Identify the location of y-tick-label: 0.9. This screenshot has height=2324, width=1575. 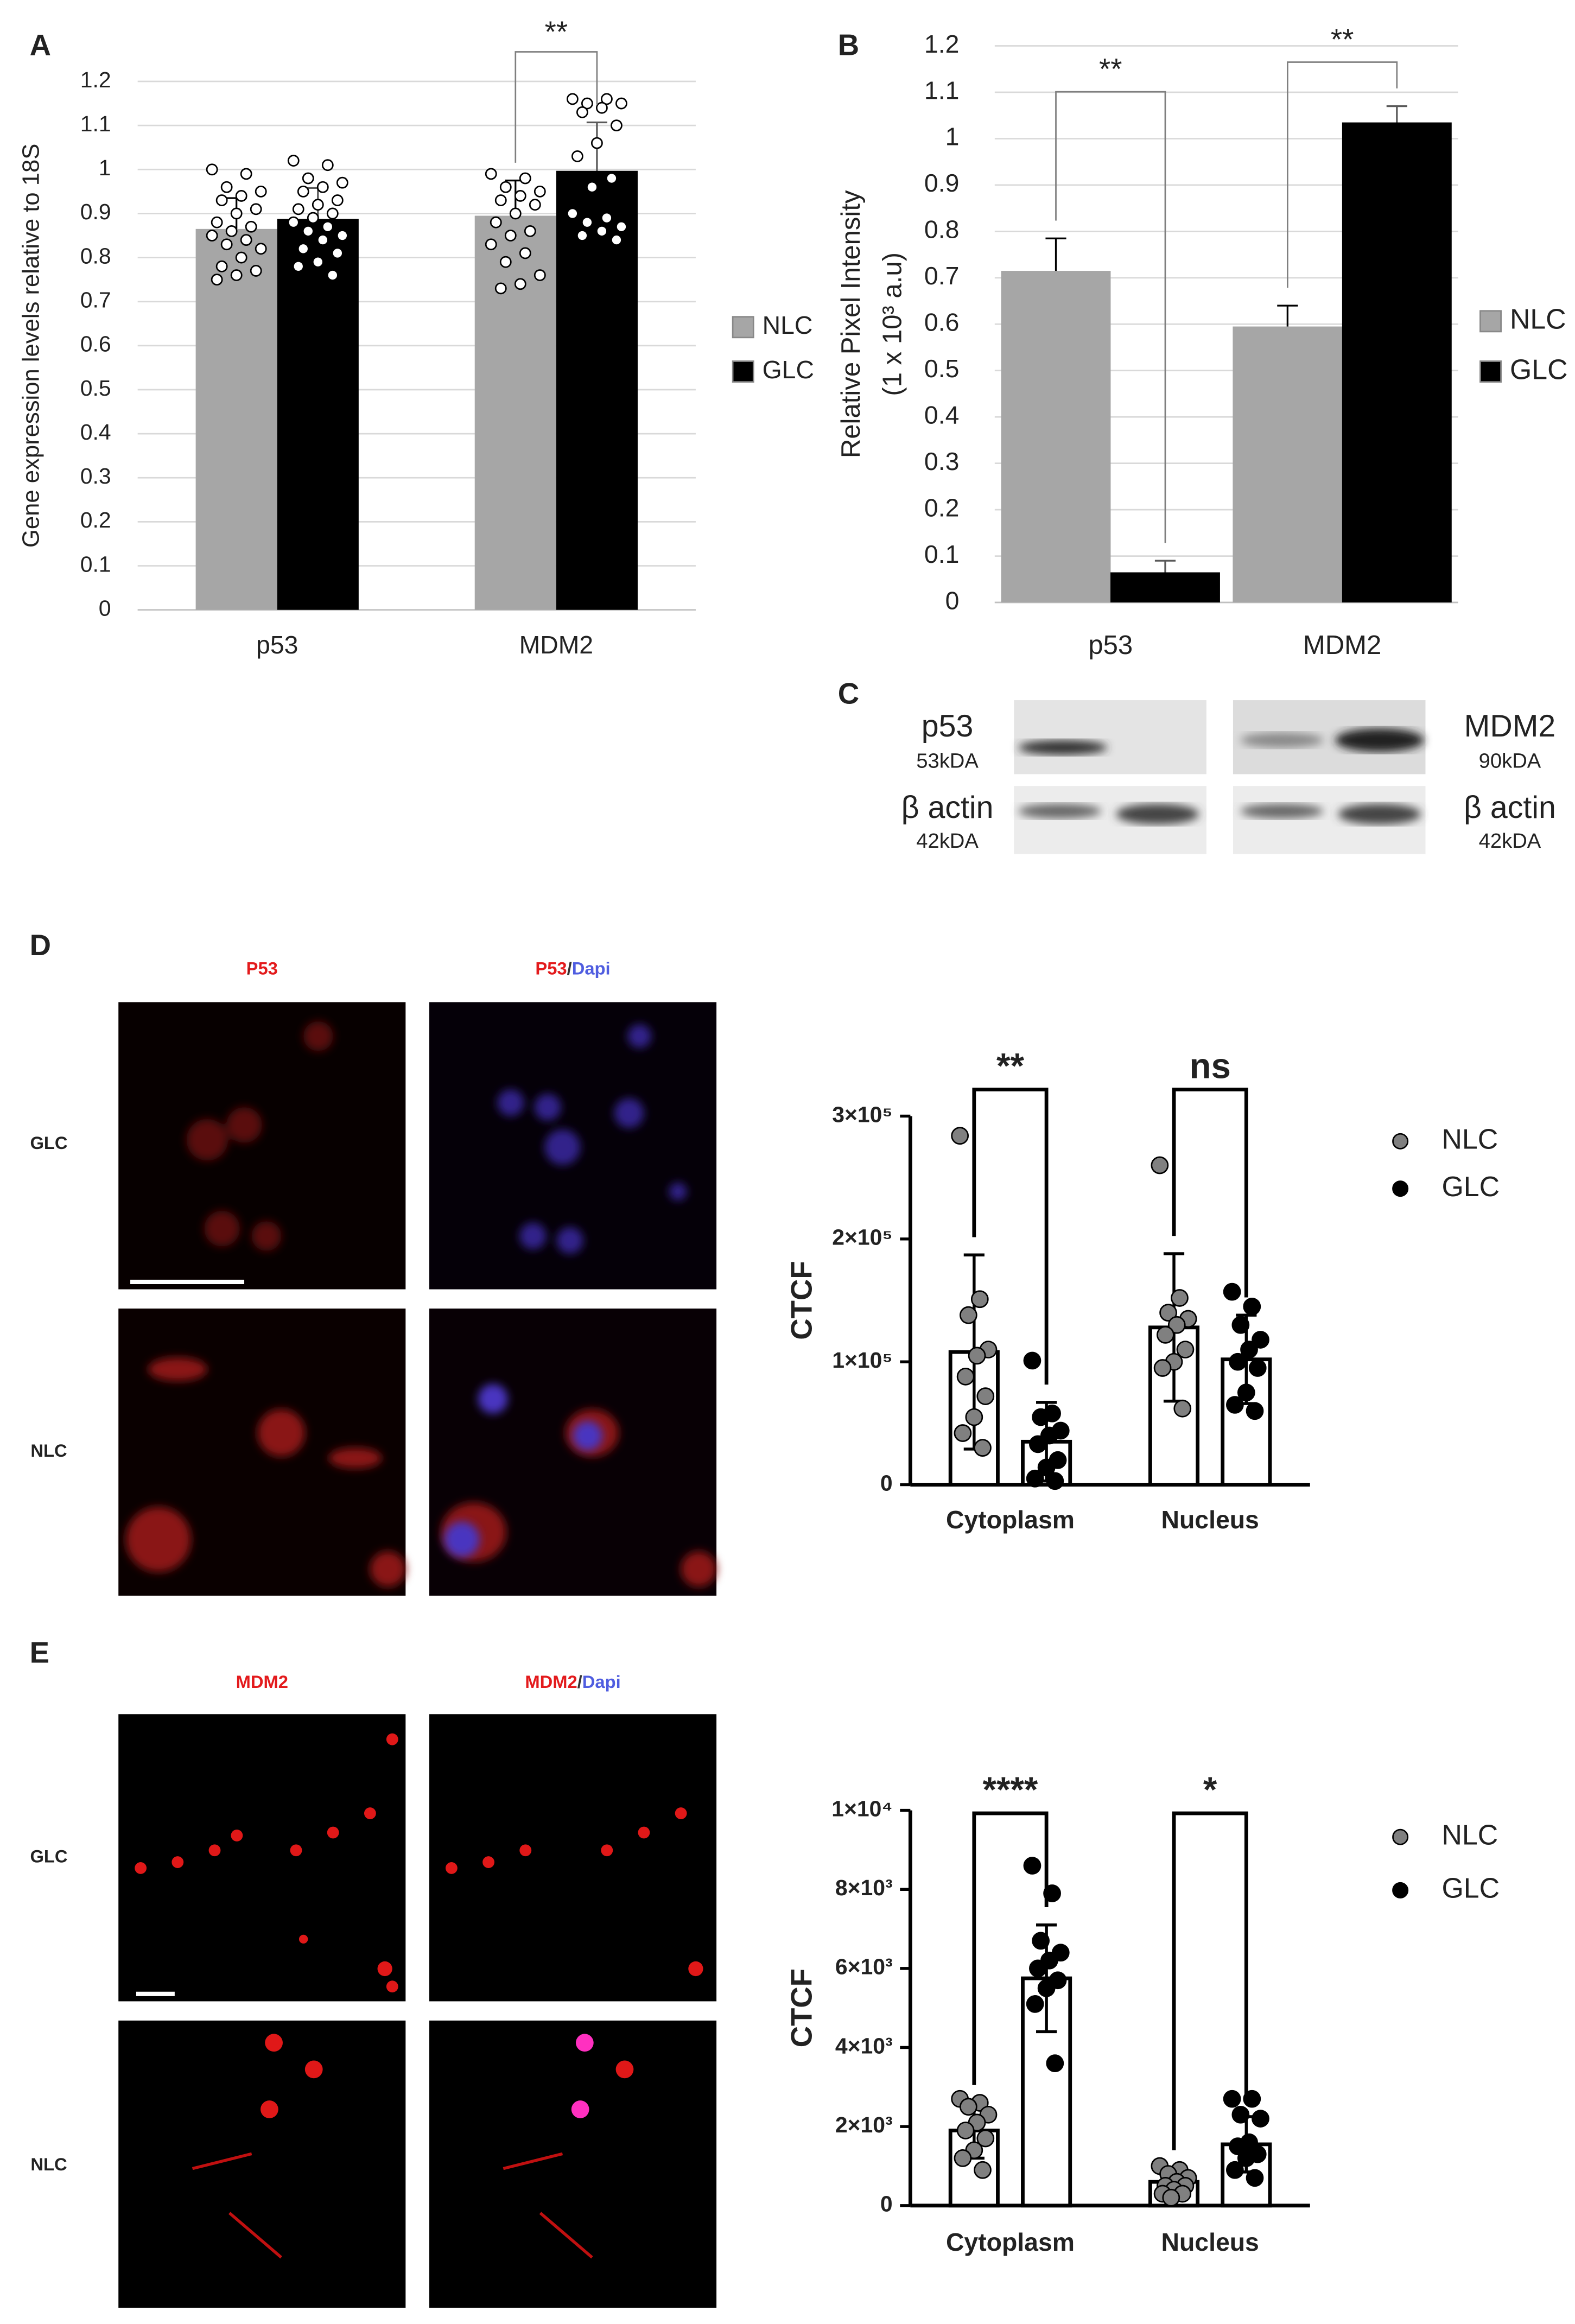
(95, 211).